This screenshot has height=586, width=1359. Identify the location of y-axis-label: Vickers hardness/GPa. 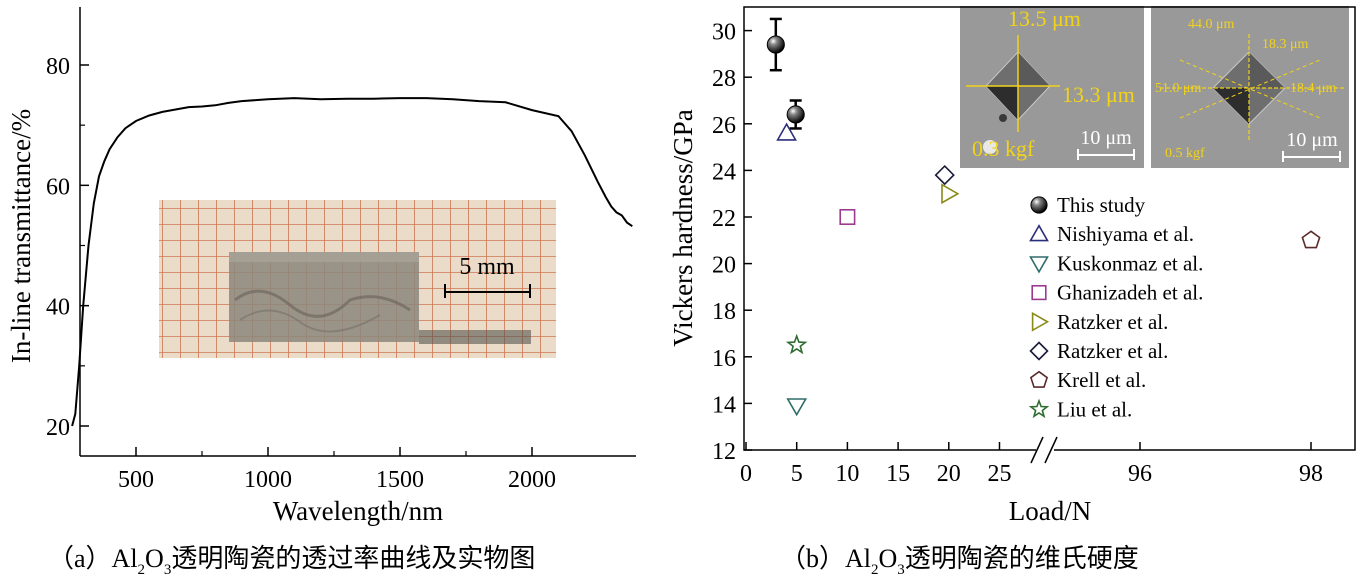
(683, 228).